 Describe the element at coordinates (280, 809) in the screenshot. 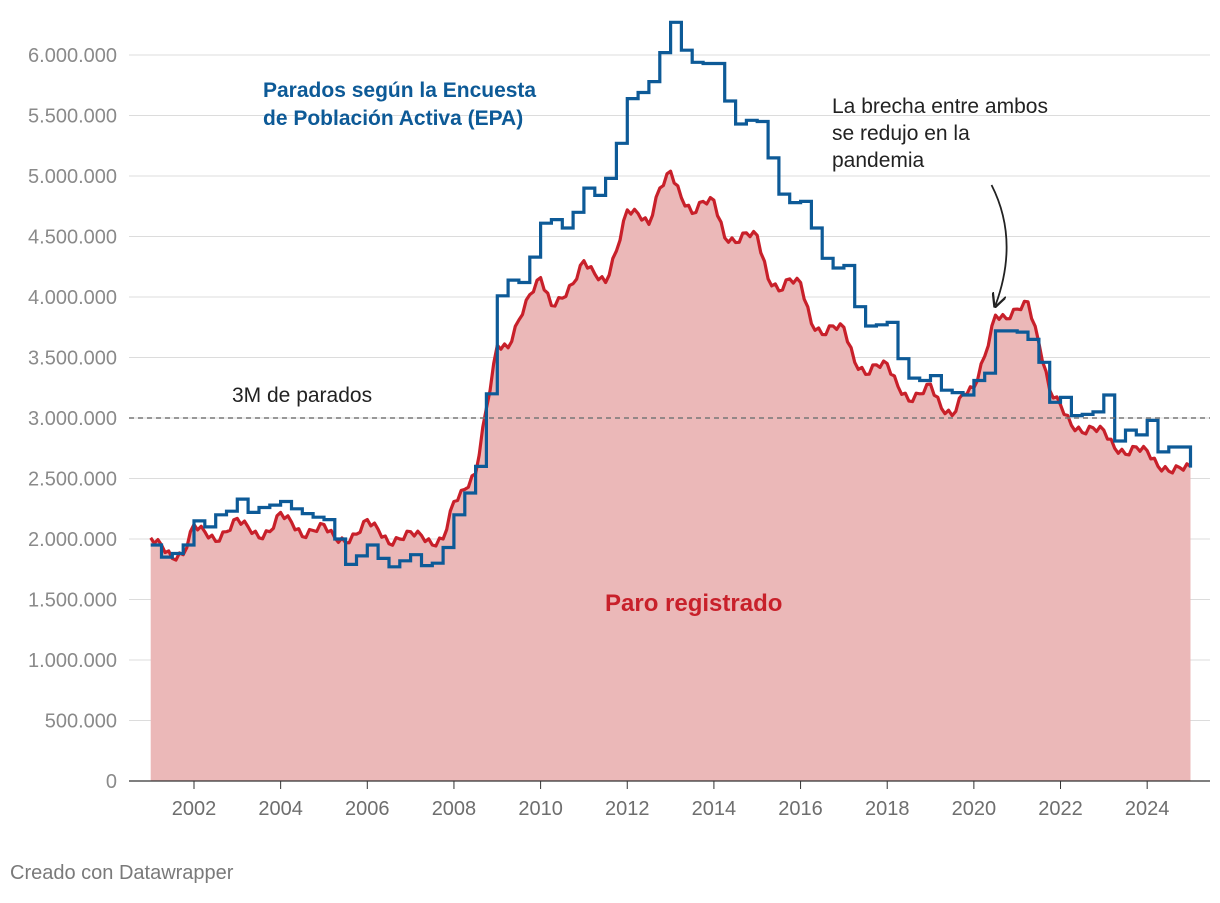

I see `x-tick-label: 2004` at that location.